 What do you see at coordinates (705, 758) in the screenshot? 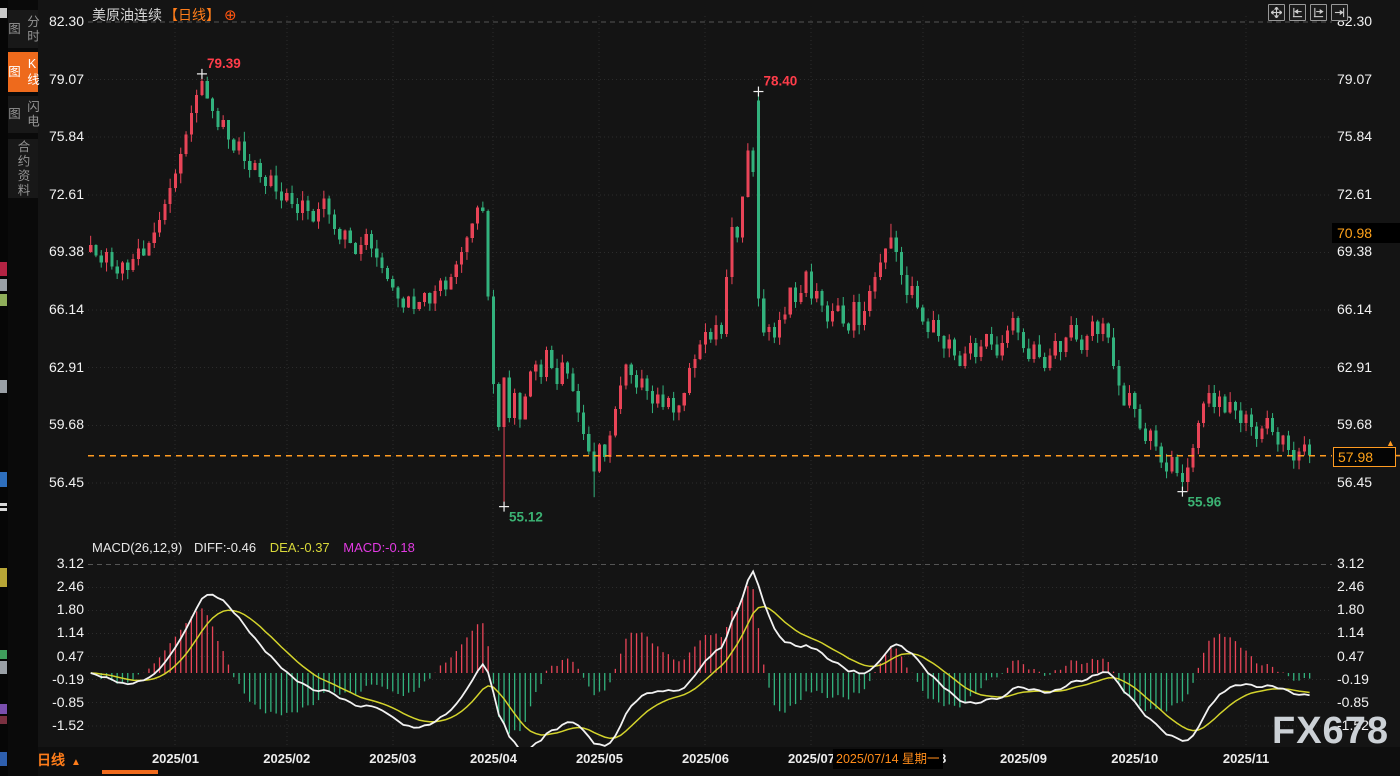
I see `month-label: 2025/06` at bounding box center [705, 758].